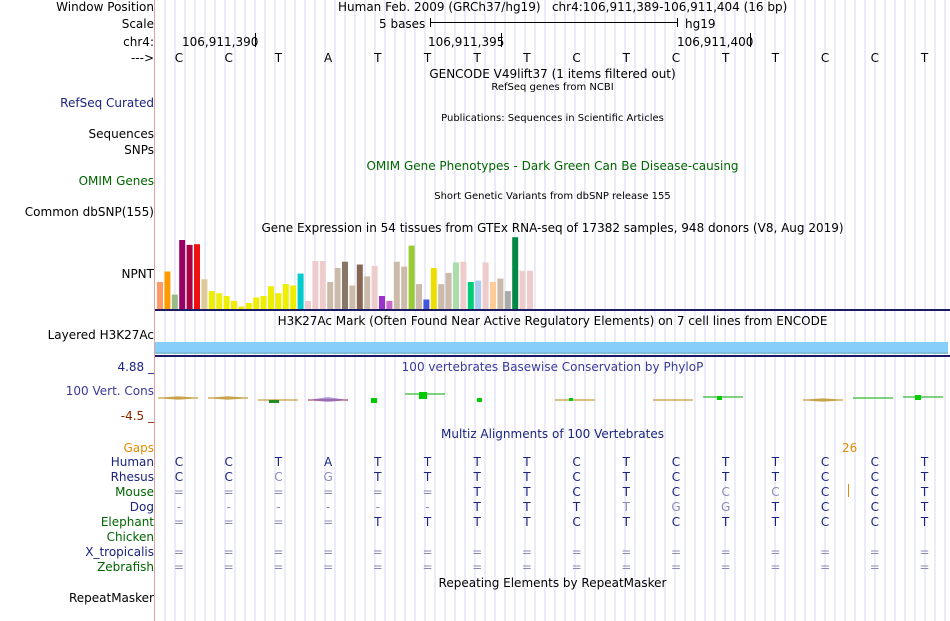 Image resolution: width=950 pixels, height=621 pixels. Describe the element at coordinates (552, 273) in the screenshot. I see `gtex-expression-chart` at that location.